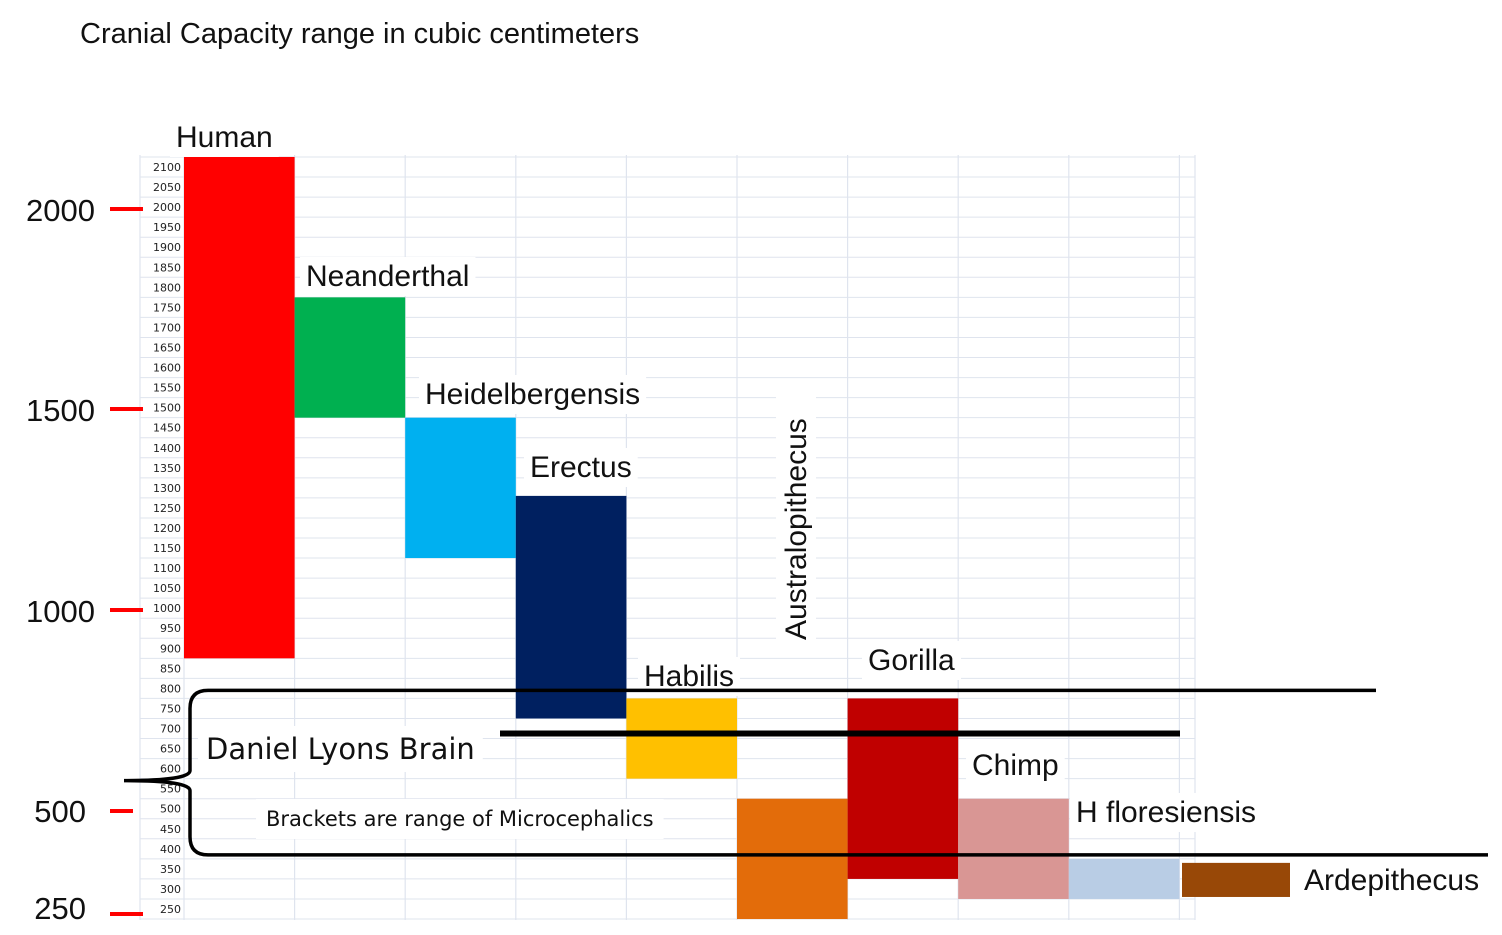  Describe the element at coordinates (167, 528) in the screenshot. I see `minor-tick-label: 1200` at that location.